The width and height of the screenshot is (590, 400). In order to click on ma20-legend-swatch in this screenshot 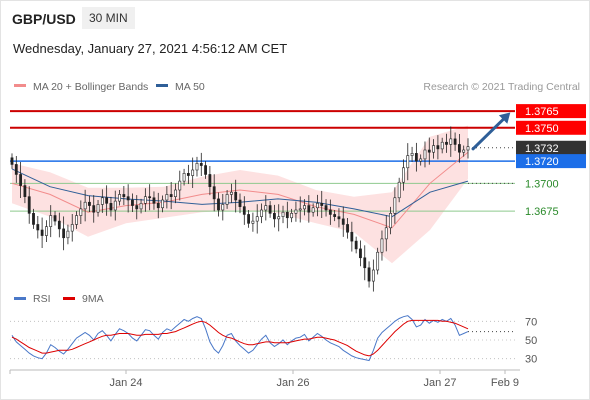, I will do `click(20, 85)`.